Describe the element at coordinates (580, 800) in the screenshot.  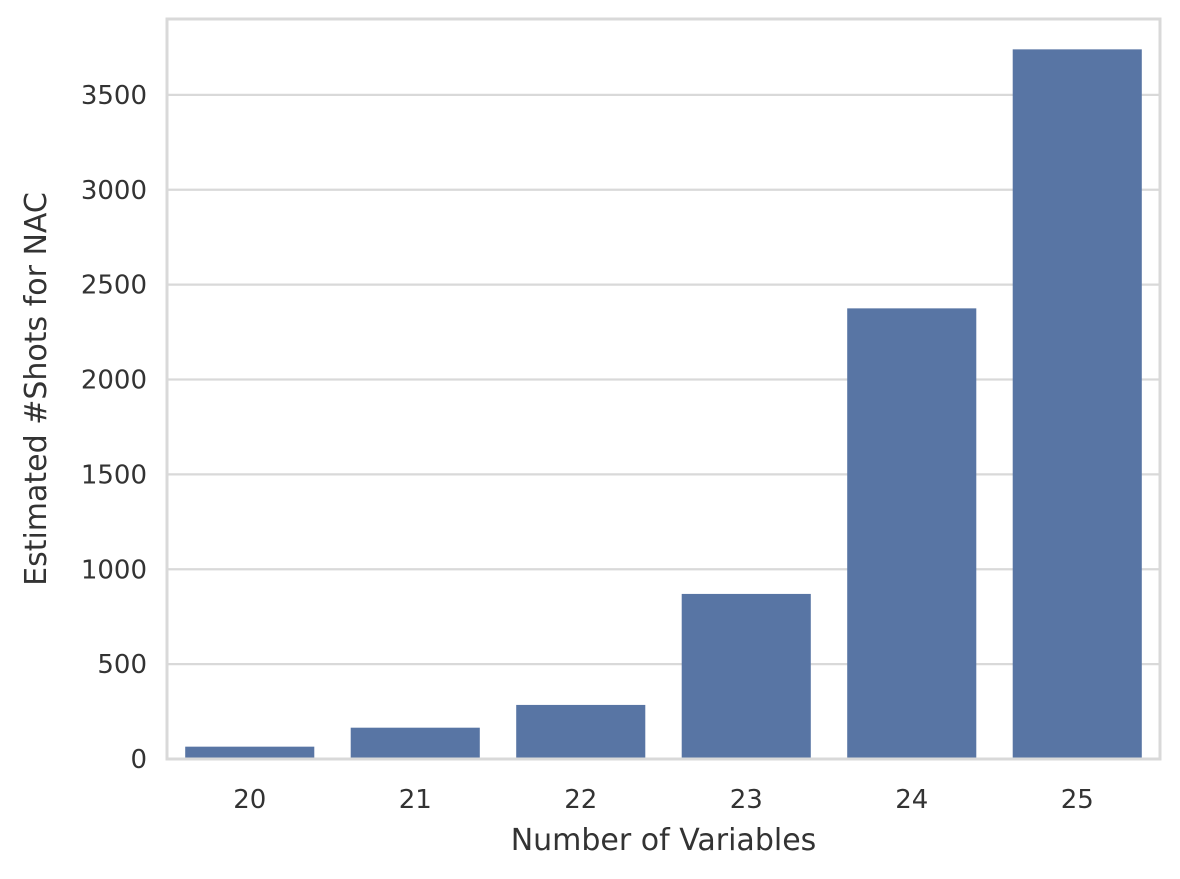
I see `x-tick-label: 22` at that location.